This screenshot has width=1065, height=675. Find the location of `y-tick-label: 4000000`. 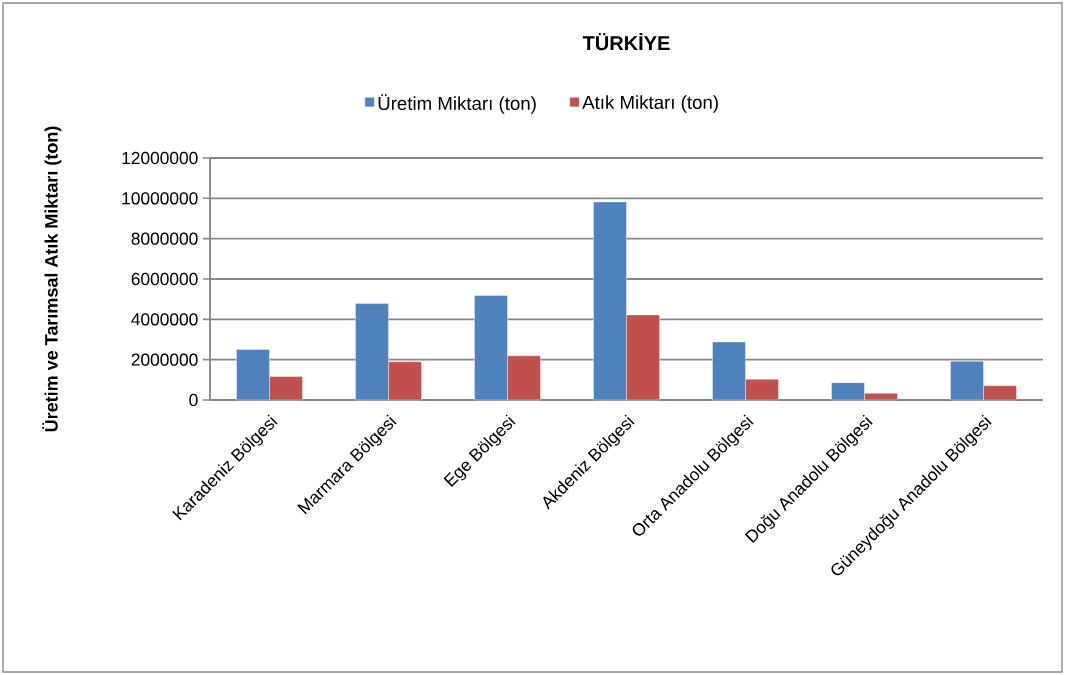

y-tick-label: 4000000 is located at coordinates (164, 319).